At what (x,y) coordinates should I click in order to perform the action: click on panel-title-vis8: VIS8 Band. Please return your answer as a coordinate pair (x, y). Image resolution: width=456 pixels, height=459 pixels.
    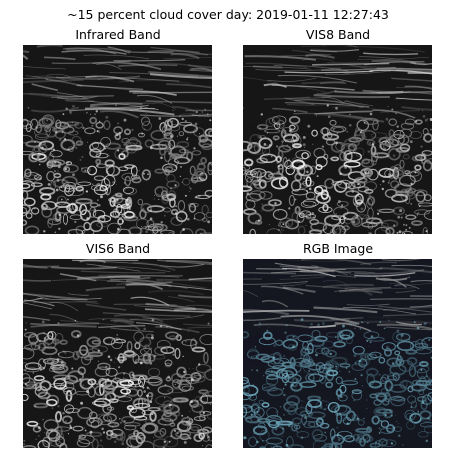
    Looking at the image, I should click on (338, 34).